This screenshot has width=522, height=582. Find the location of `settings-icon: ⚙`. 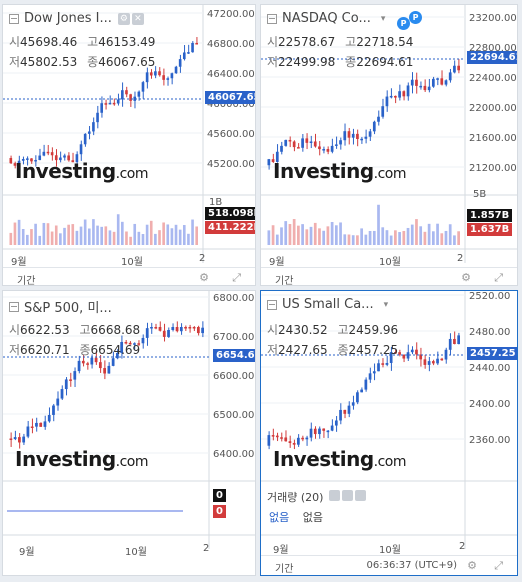

settings-icon: ⚙ is located at coordinates (123, 18).